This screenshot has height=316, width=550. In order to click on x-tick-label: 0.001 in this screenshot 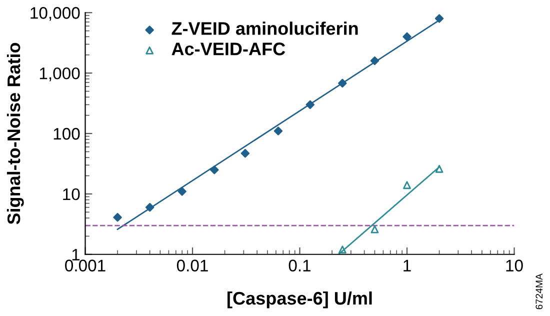, I will do `click(85, 266)`.